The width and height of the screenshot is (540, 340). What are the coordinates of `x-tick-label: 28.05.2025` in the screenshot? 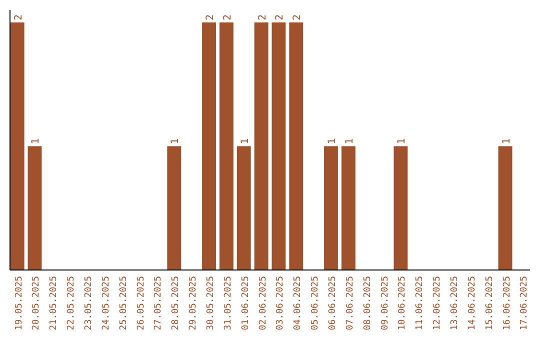 It's located at (176, 303).